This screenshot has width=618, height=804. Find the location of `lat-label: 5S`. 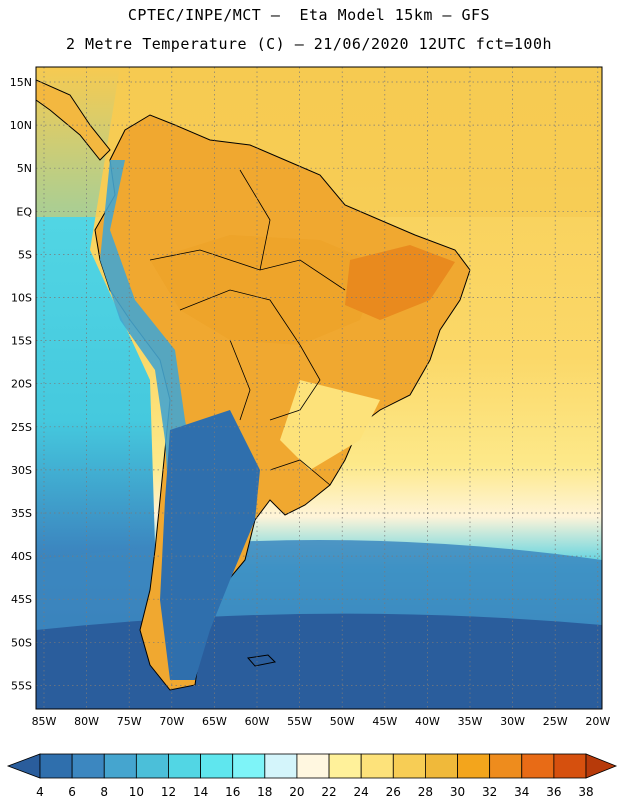

lat-label: 5S is located at coordinates (25, 254).